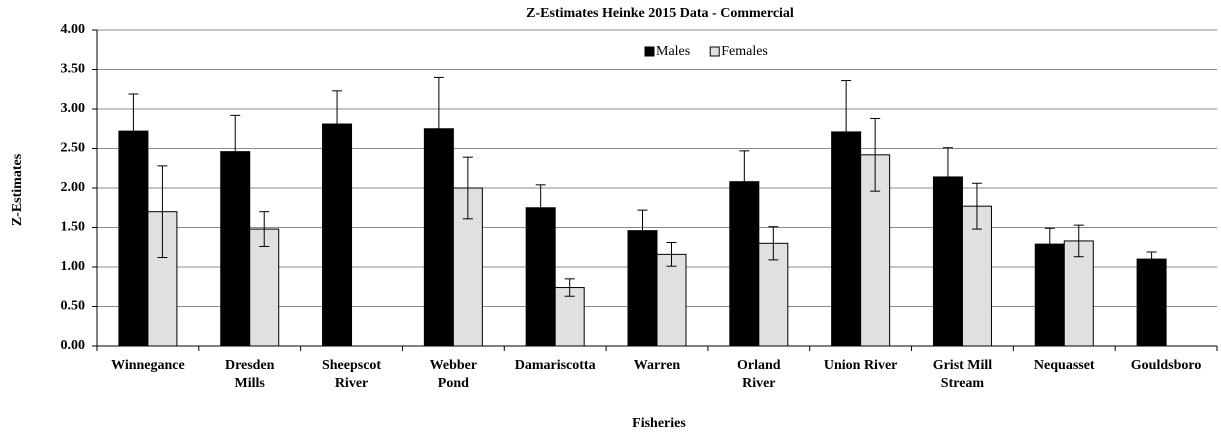 The width and height of the screenshot is (1221, 436). Describe the element at coordinates (73, 306) in the screenshot. I see `y-tick-label: 0.50` at that location.